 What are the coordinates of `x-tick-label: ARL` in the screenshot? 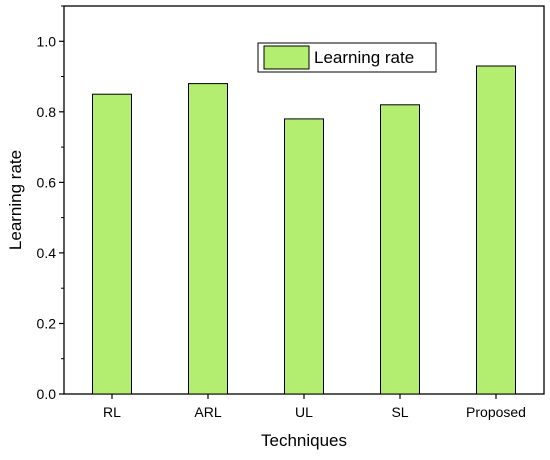 It's located at (207, 412).